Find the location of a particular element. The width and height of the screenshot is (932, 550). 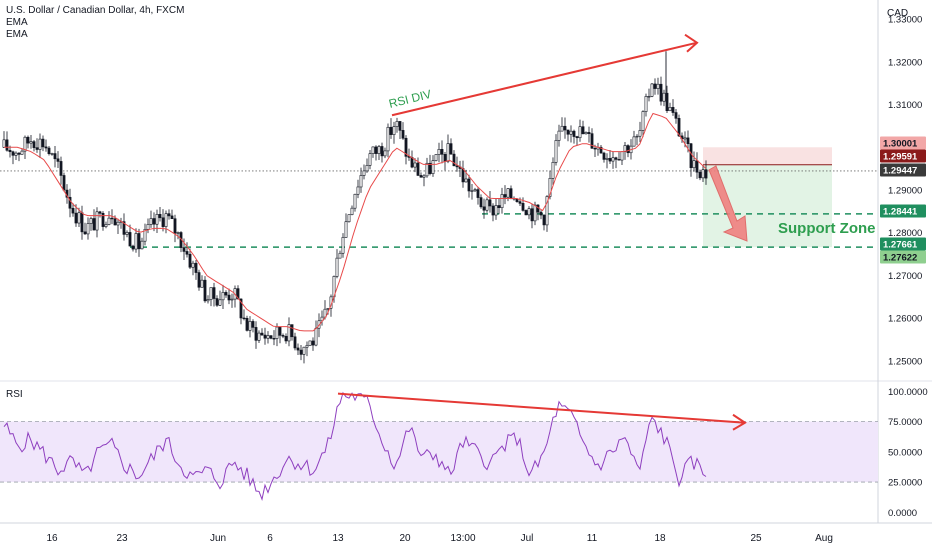

price-label-box: 1.29591 is located at coordinates (903, 156).